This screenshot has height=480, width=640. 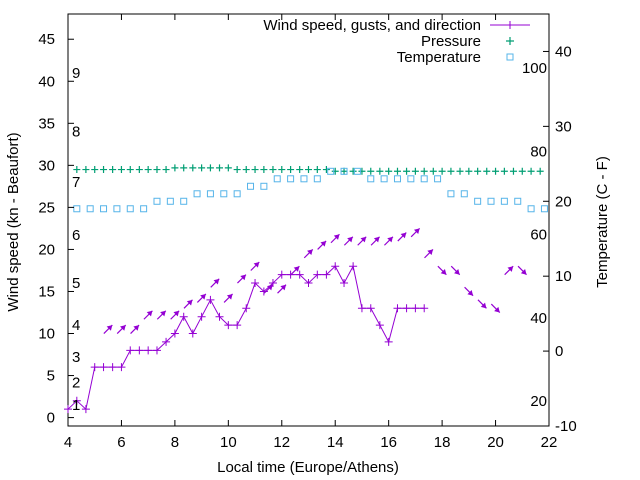 What do you see at coordinates (563, 51) in the screenshot?
I see `y2-tick-label: 40` at bounding box center [563, 51].